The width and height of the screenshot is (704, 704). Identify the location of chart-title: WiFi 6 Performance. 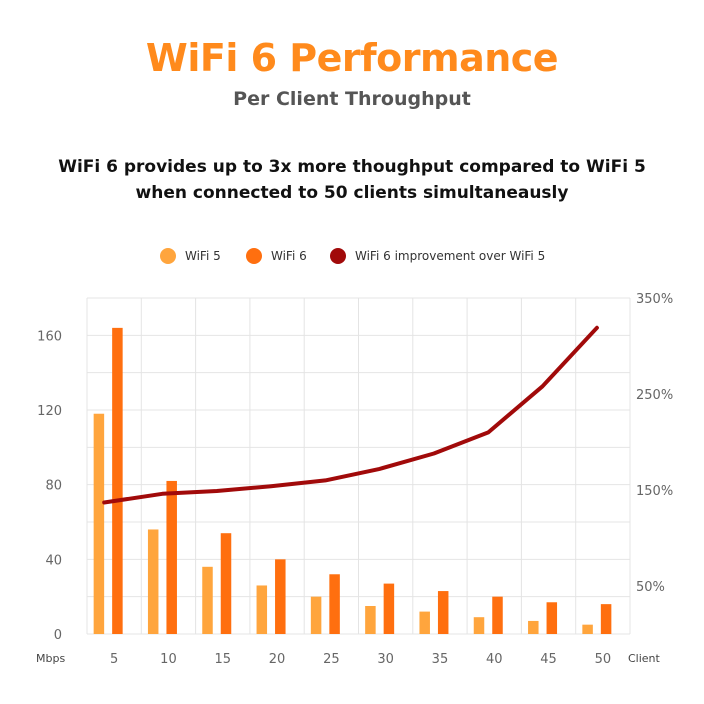
(352, 58).